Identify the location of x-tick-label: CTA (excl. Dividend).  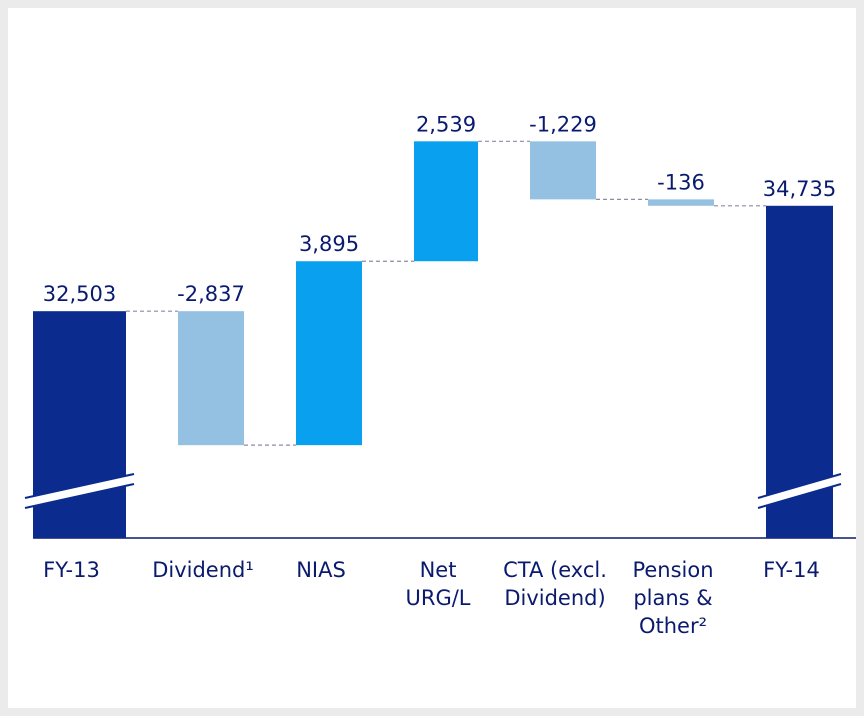
(555, 584).